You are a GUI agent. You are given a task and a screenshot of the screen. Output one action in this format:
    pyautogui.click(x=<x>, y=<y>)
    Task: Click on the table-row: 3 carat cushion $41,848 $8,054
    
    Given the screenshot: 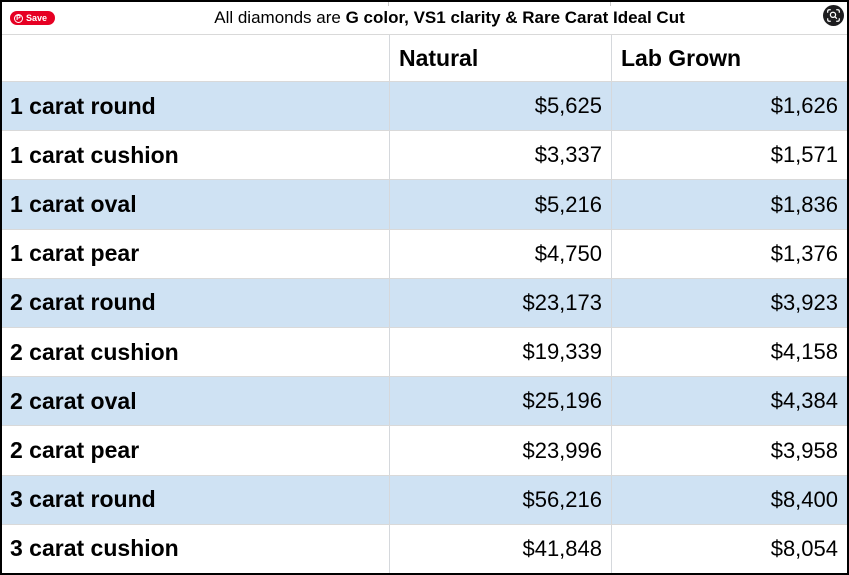 What is the action you would take?
    pyautogui.click(x=424, y=548)
    